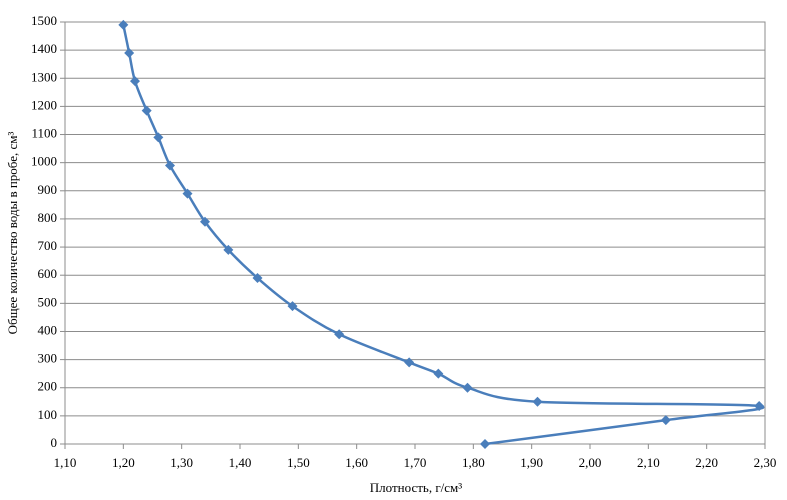 This screenshot has width=787, height=500. What do you see at coordinates (48, 189) in the screenshot?
I see `y-tick-label: 900` at bounding box center [48, 189].